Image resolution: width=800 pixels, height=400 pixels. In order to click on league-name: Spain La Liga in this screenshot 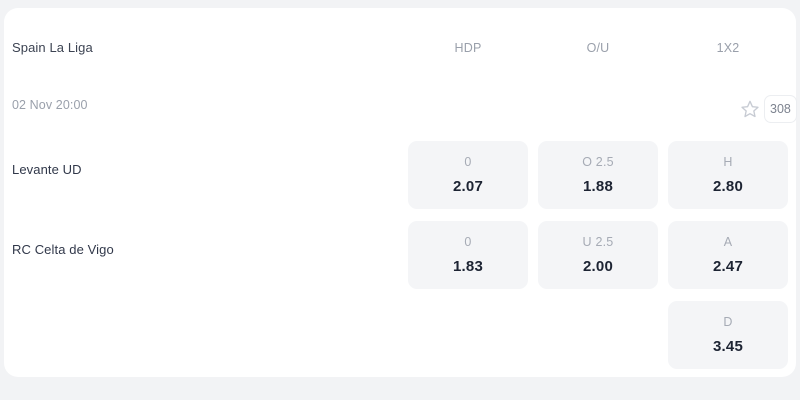, I will do `click(52, 47)`.